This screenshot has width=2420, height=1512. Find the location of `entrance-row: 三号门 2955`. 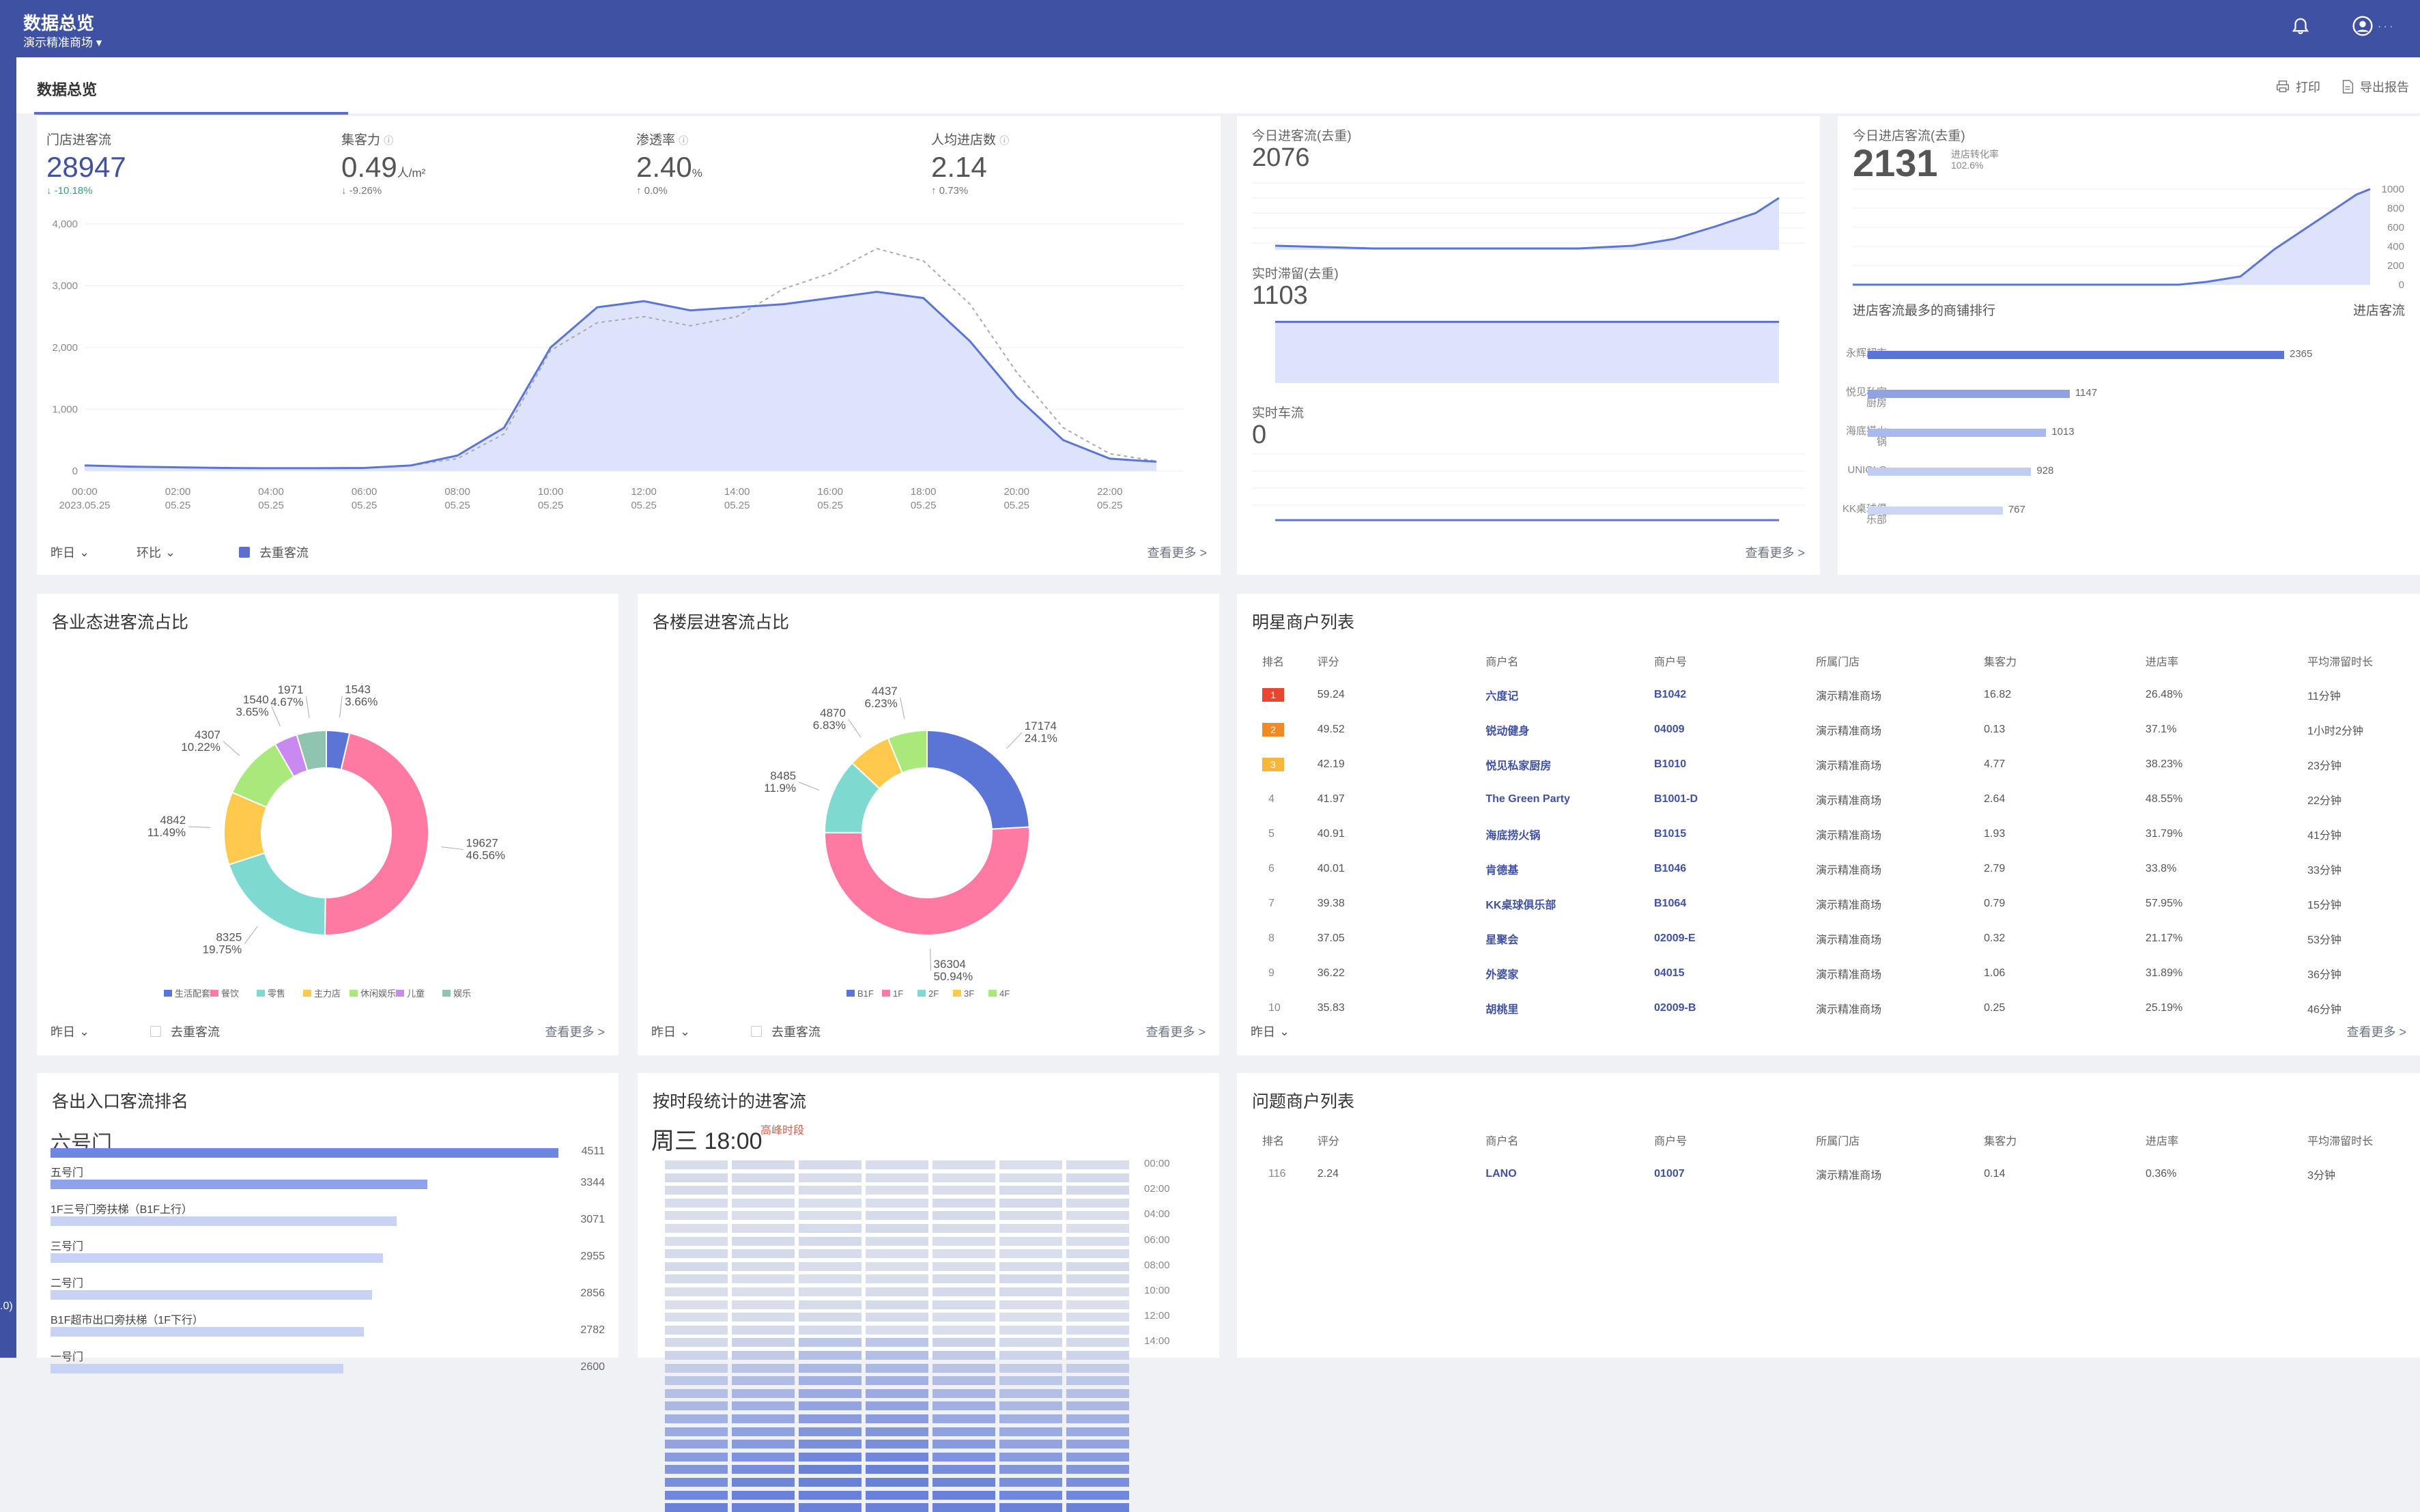

entrance-row: 三号门 2955 is located at coordinates (328, 1253).